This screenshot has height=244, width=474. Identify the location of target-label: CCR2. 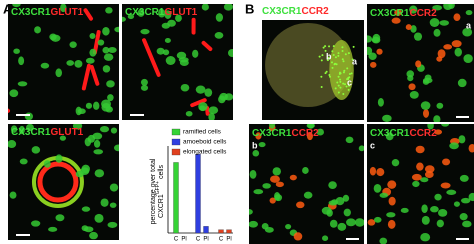
(423, 133).